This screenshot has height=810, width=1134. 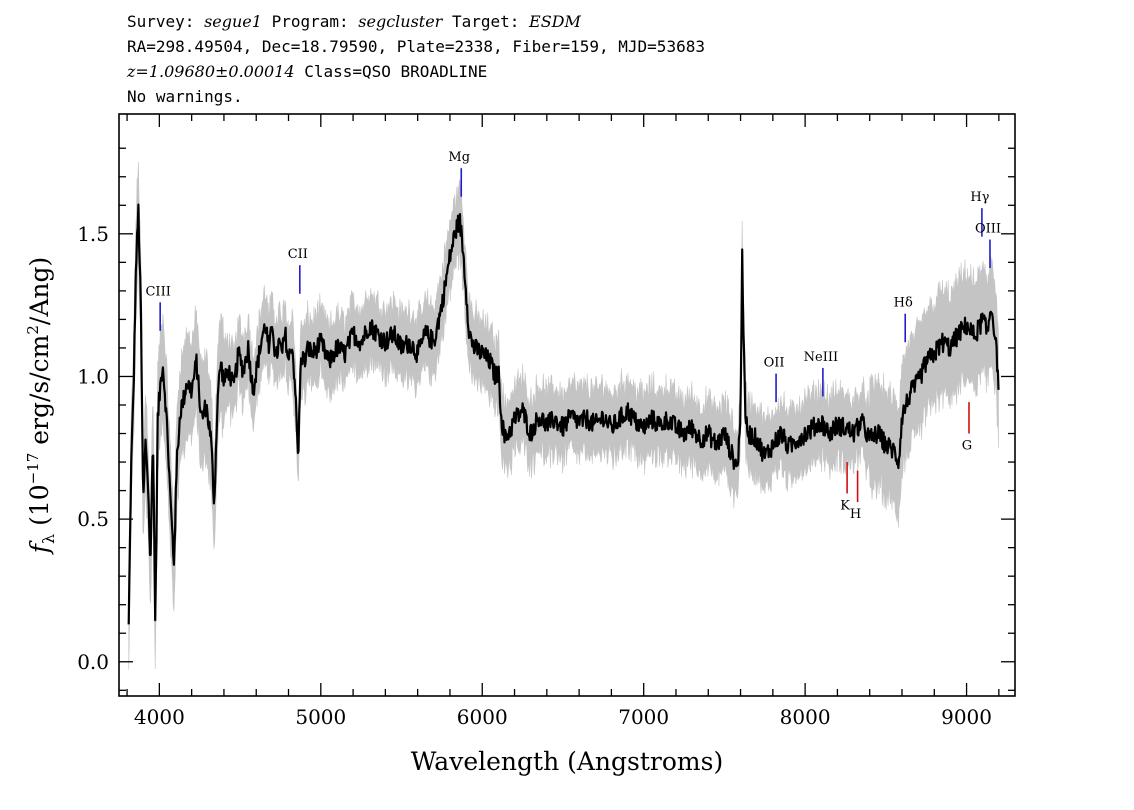 What do you see at coordinates (157, 291) in the screenshot?
I see `emission-line-label: CIII` at bounding box center [157, 291].